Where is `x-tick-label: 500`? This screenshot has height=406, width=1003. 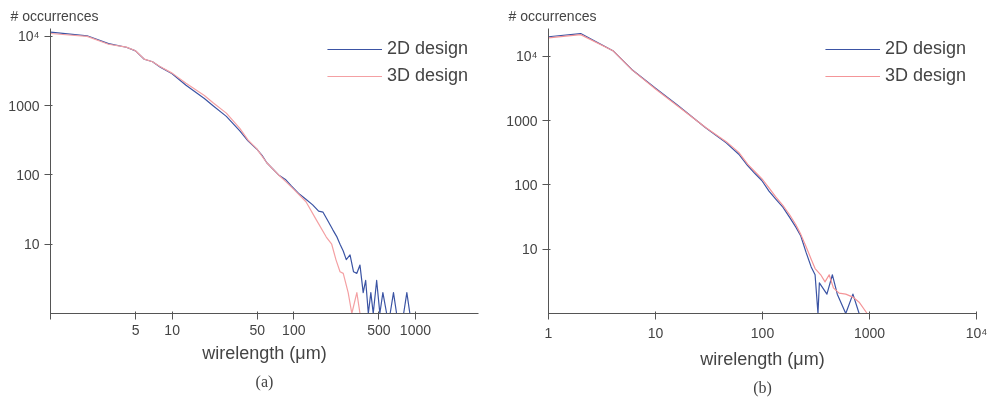
x-tick-label: 500 is located at coordinates (379, 329).